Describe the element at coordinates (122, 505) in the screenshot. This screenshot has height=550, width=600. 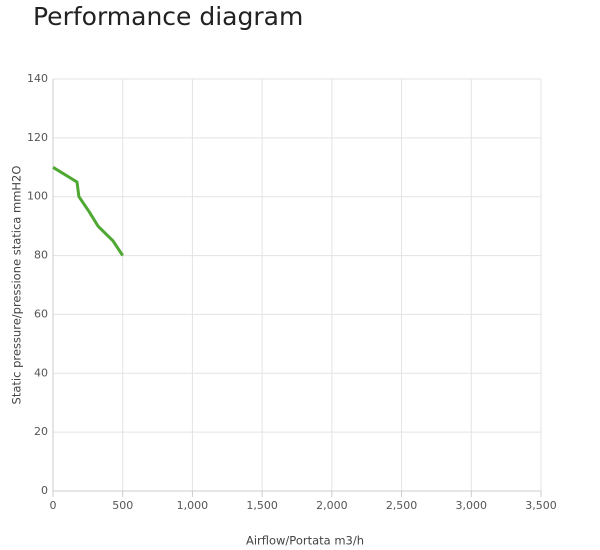
I see `x-tick-label: 500` at that location.